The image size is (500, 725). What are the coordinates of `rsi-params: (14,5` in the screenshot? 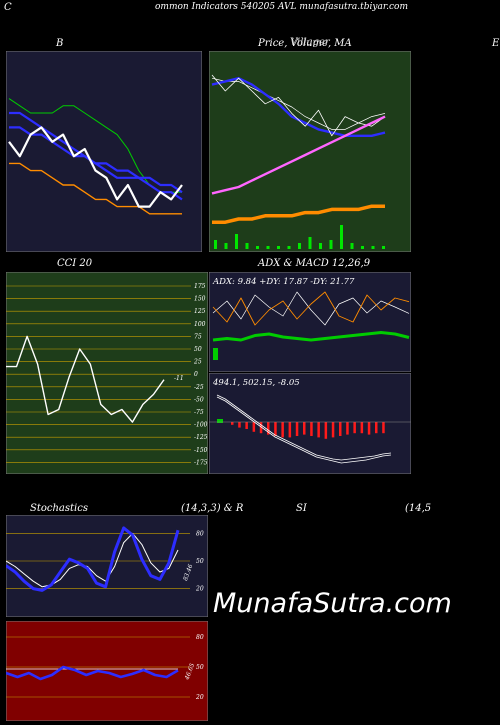 It's located at (418, 508).